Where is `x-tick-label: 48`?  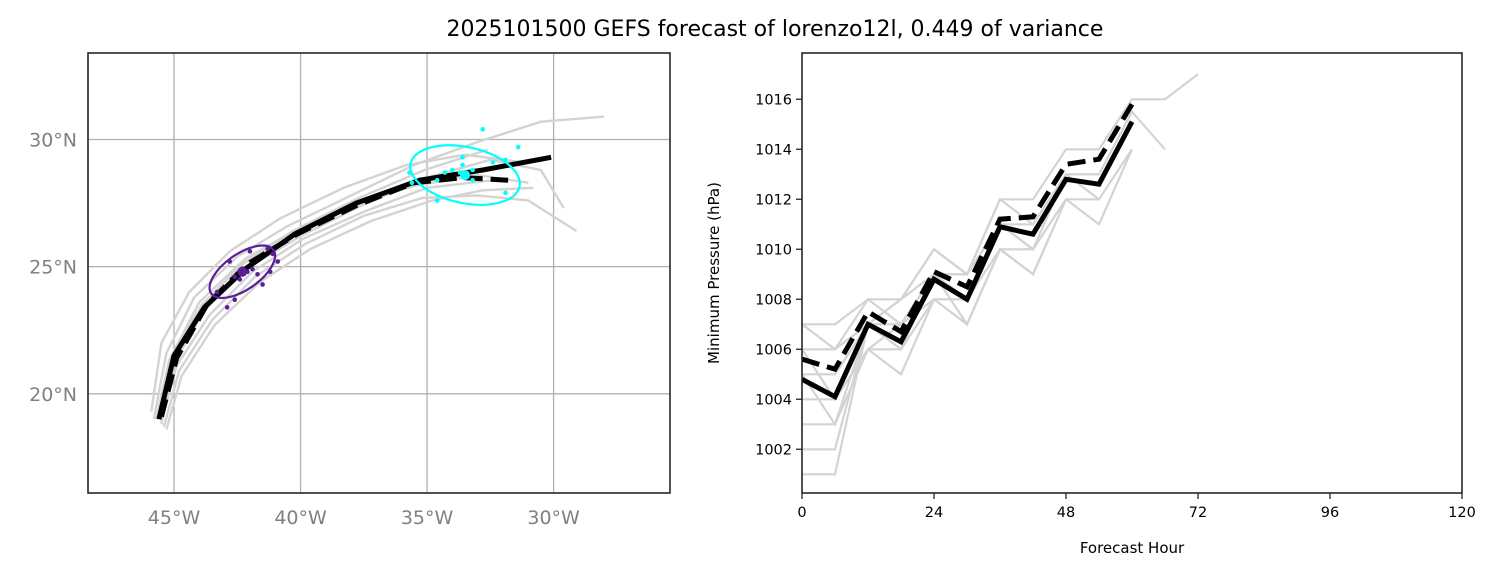
x-tick-label: 48 is located at coordinates (1066, 513).